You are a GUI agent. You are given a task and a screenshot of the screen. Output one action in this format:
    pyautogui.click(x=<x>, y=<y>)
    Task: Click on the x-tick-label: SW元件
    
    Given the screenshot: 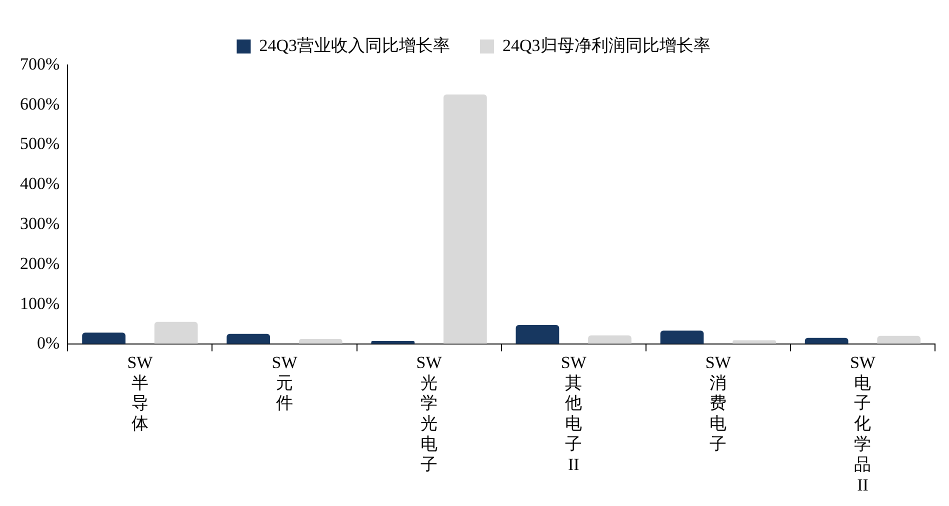 What is the action you would take?
    pyautogui.click(x=285, y=382)
    